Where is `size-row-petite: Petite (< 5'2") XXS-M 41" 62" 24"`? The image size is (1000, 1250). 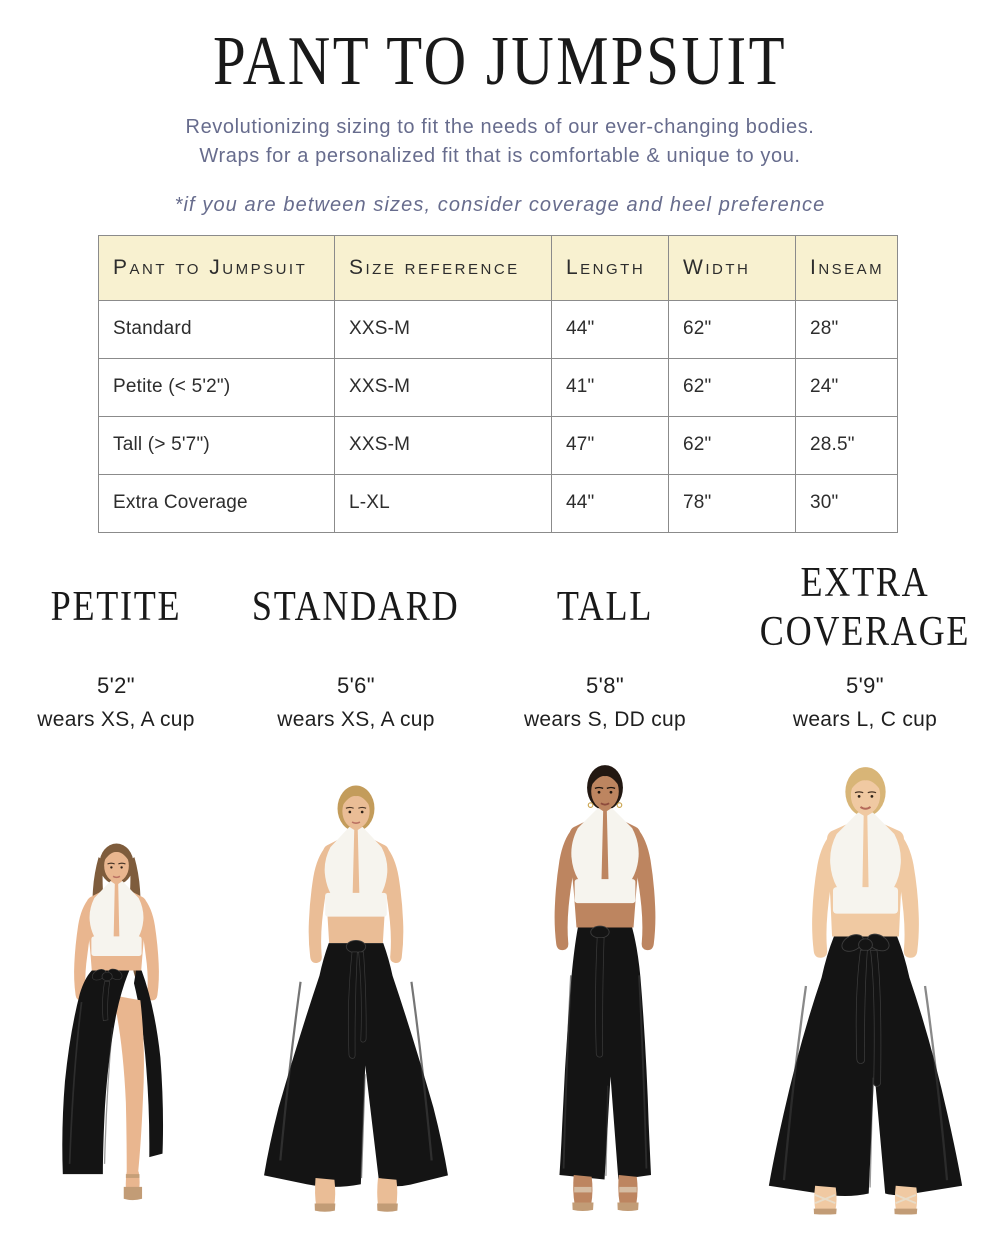
size-row-petite: Petite (< 5'2") XXS-M 41" 62" 24" is located at coordinates (498, 387).